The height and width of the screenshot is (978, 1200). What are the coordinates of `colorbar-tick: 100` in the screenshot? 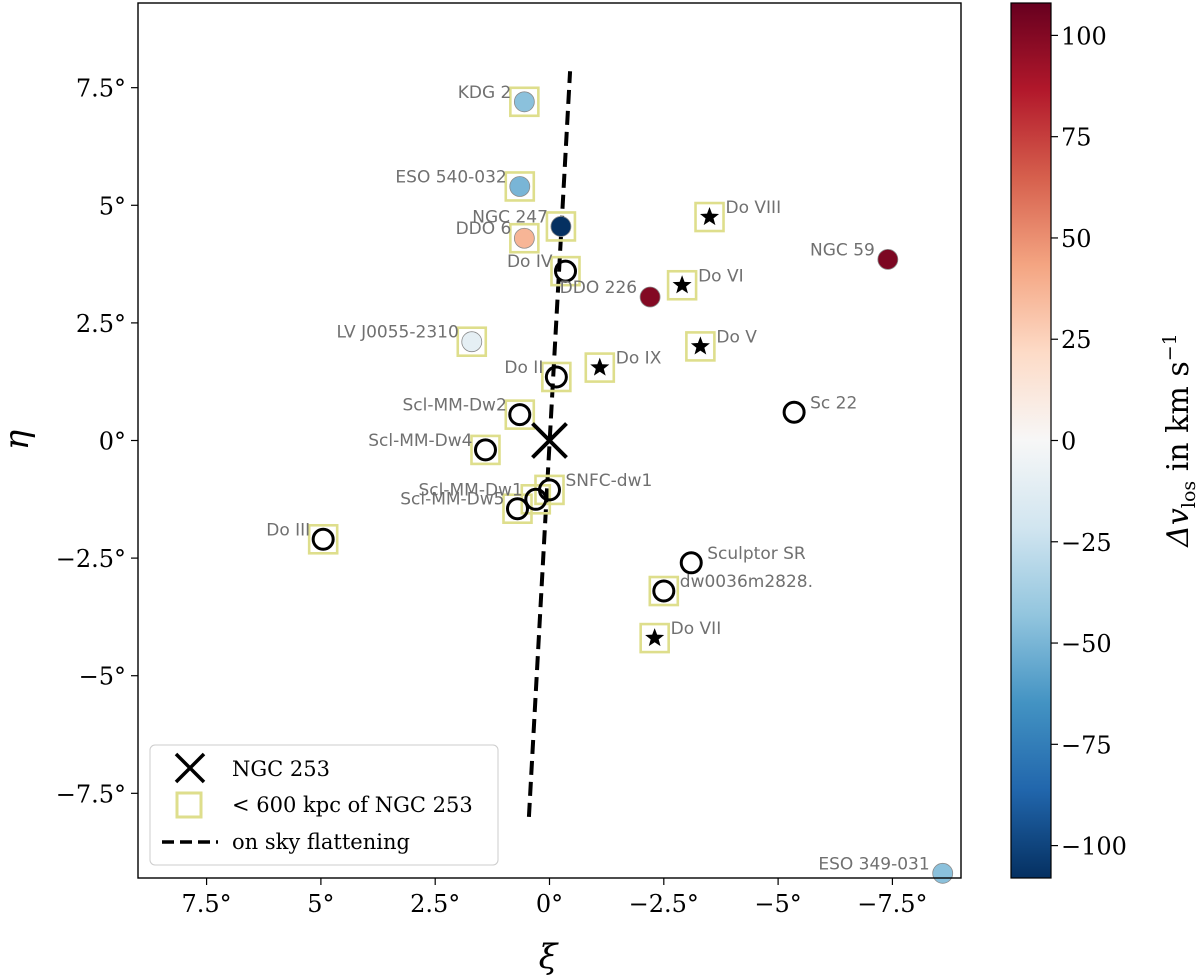 It's located at (1079, 36).